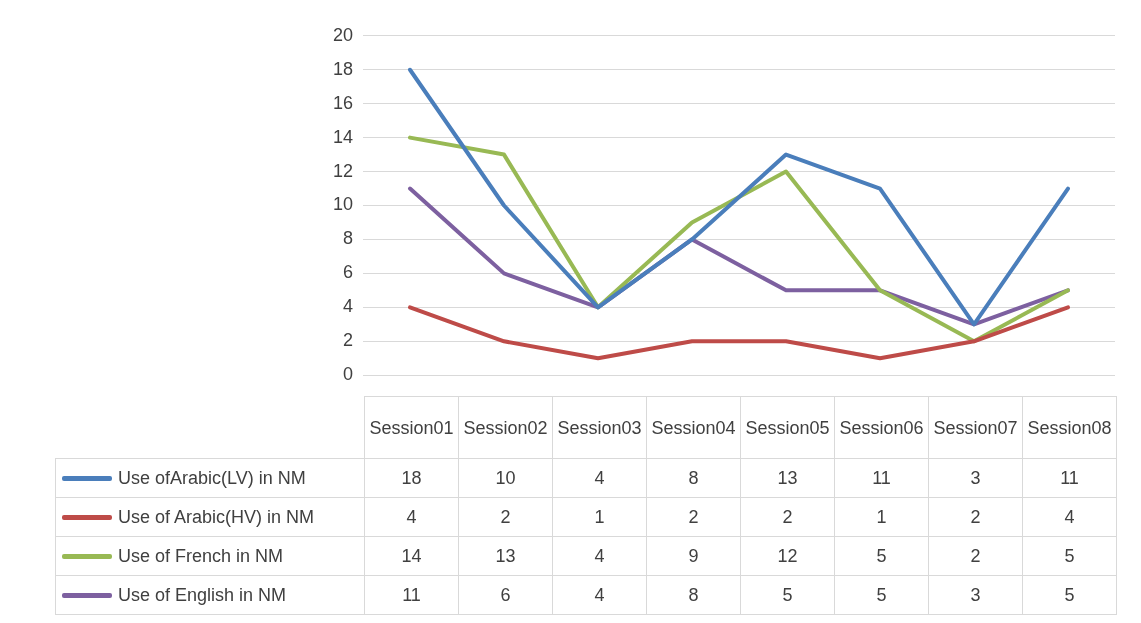 Image resolution: width=1141 pixels, height=623 pixels. What do you see at coordinates (347, 306) in the screenshot?
I see `y-tick-label: 4` at bounding box center [347, 306].